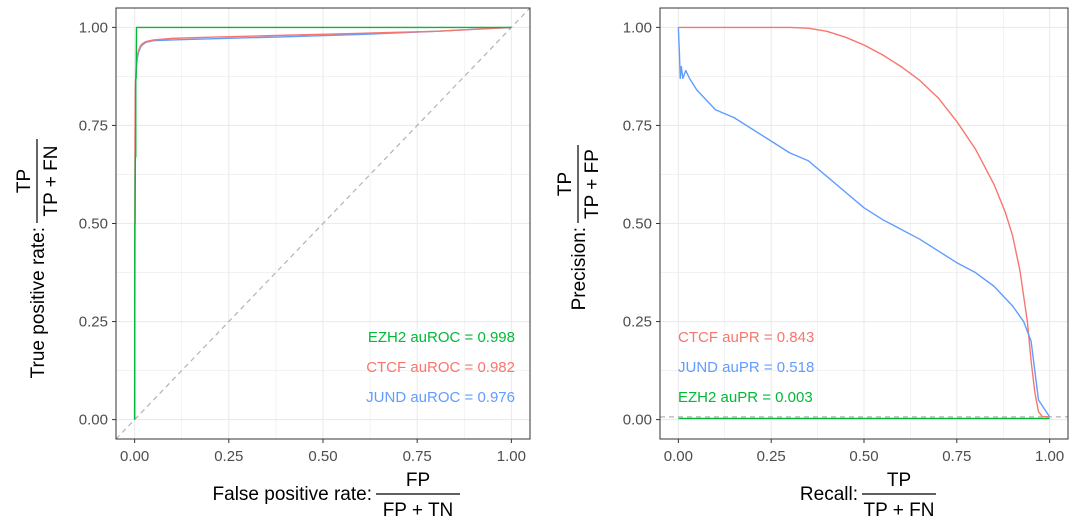 Image resolution: width=1075 pixels, height=531 pixels. Describe the element at coordinates (93, 27) in the screenshot. I see `roc-y-tick-label: 1.00` at that location.